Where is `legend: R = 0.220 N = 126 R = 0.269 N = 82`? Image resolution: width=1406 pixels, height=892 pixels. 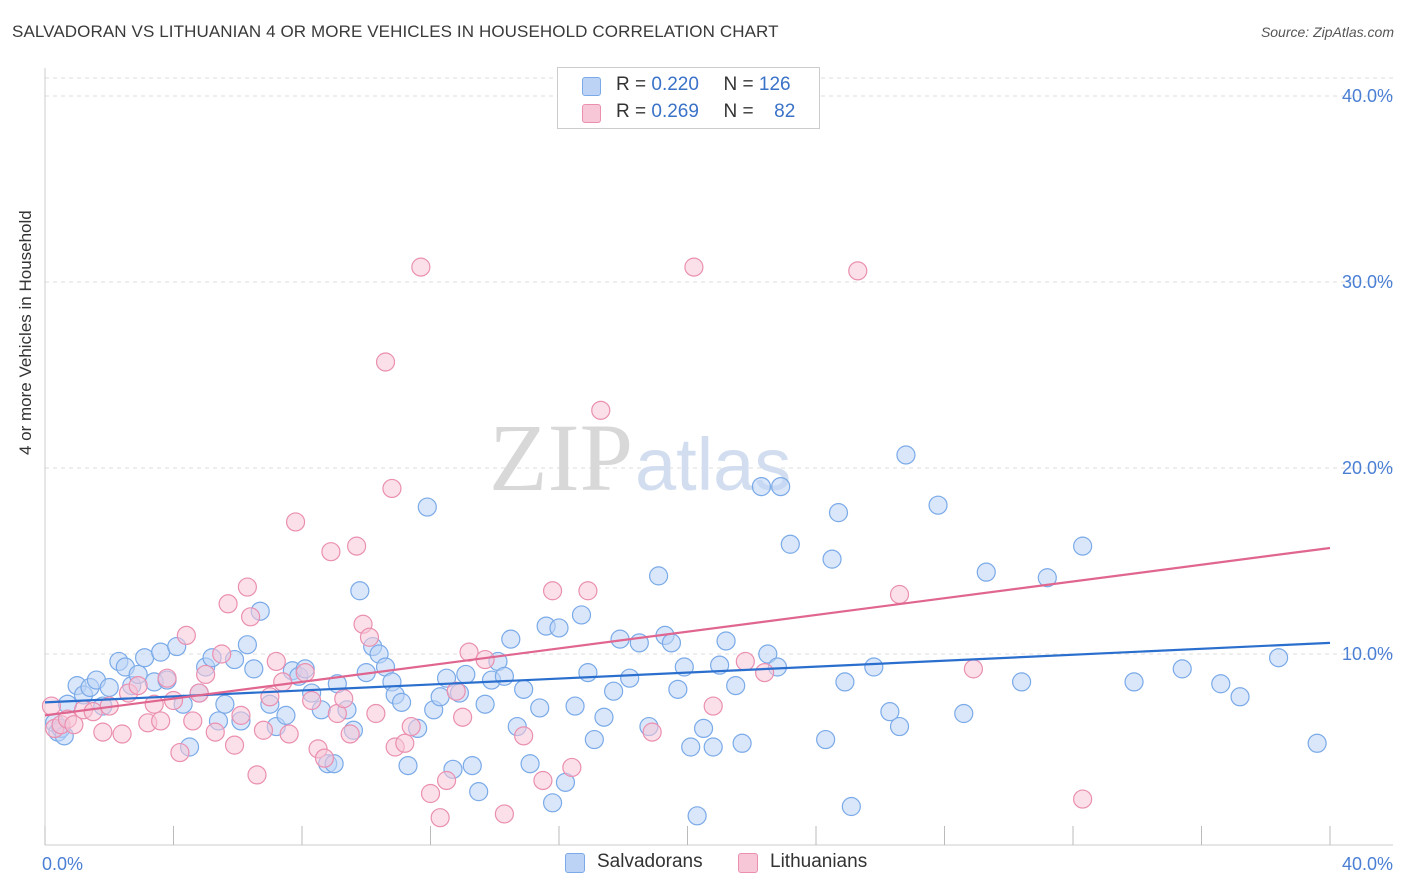
legend: R = 0.220 N = 126 R = 0.269 N = 82 is located at coordinates (688, 98).